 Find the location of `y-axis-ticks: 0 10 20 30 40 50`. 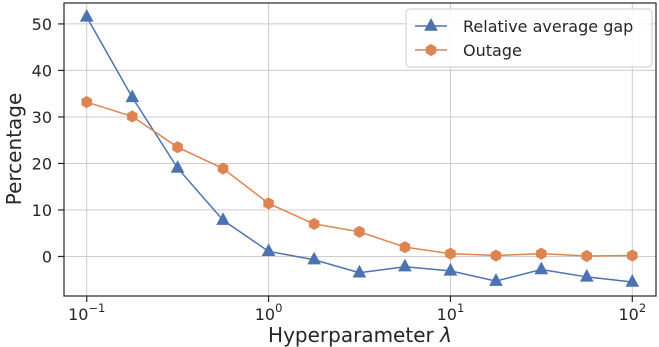

y-axis-ticks: 0 10 20 30 40 50 is located at coordinates (48, 140).